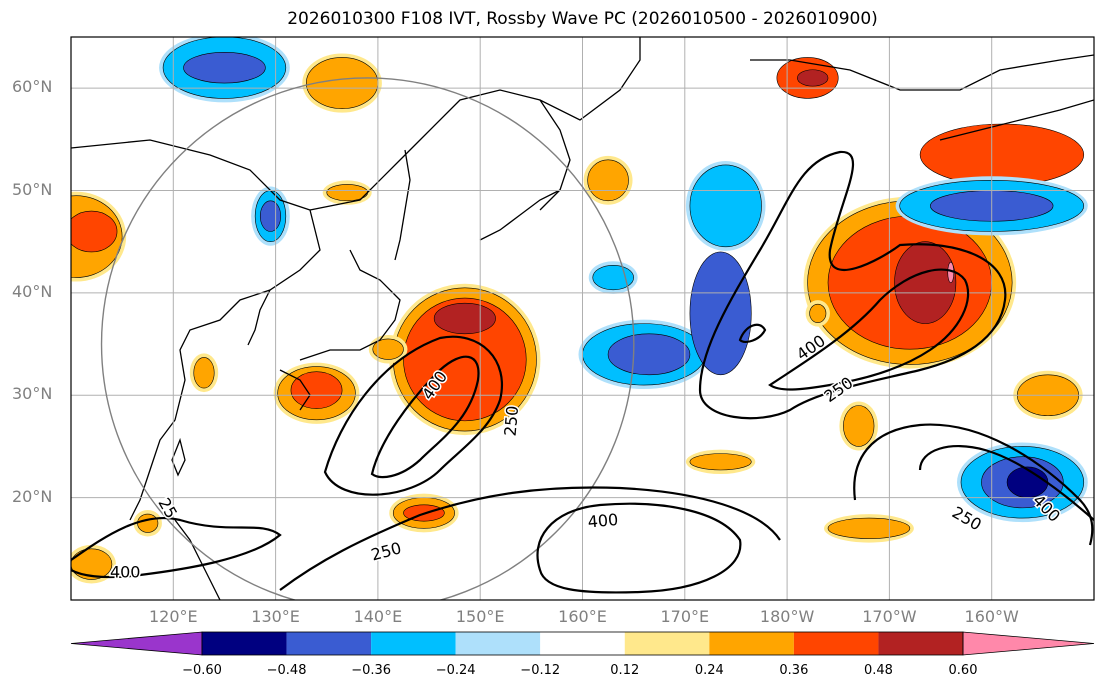  What do you see at coordinates (32, 189) in the screenshot?
I see `lat-tick-label: 50°N` at bounding box center [32, 189].